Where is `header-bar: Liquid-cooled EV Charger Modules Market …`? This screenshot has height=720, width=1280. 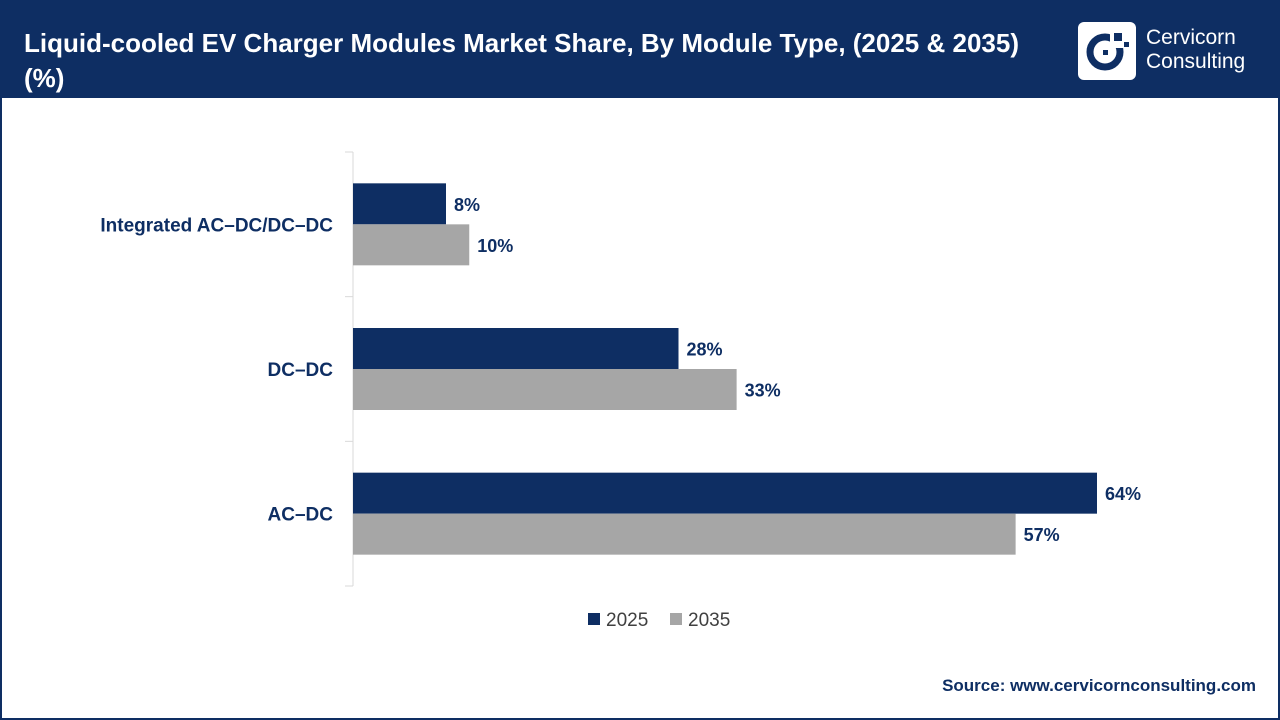 header-bar: Liquid-cooled EV Charger Modules Market … is located at coordinates (640, 50).